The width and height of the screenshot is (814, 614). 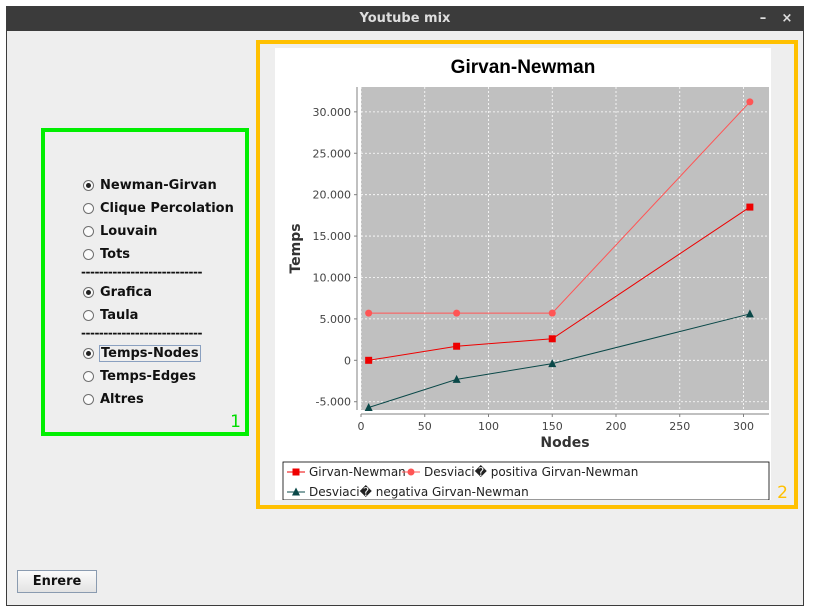 I want to click on minimize-button: –, so click(x=763, y=18).